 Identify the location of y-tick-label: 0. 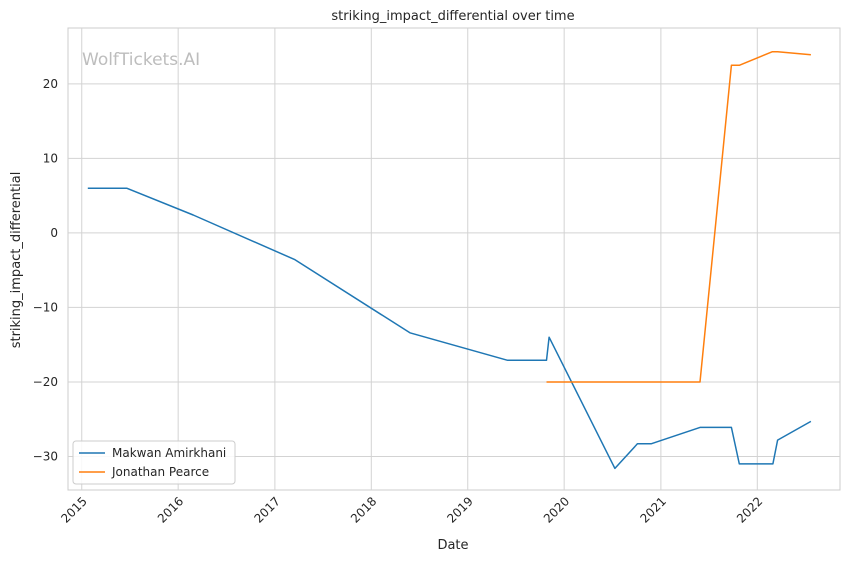
(54, 233).